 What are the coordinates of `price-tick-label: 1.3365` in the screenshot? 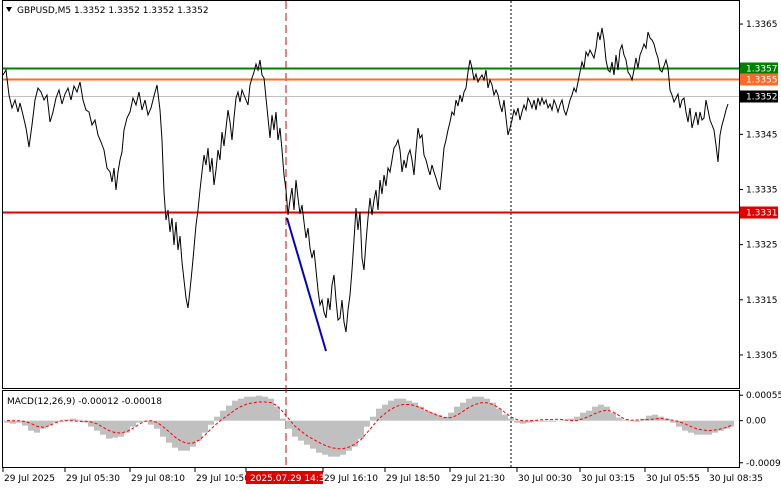 It's located at (762, 25).